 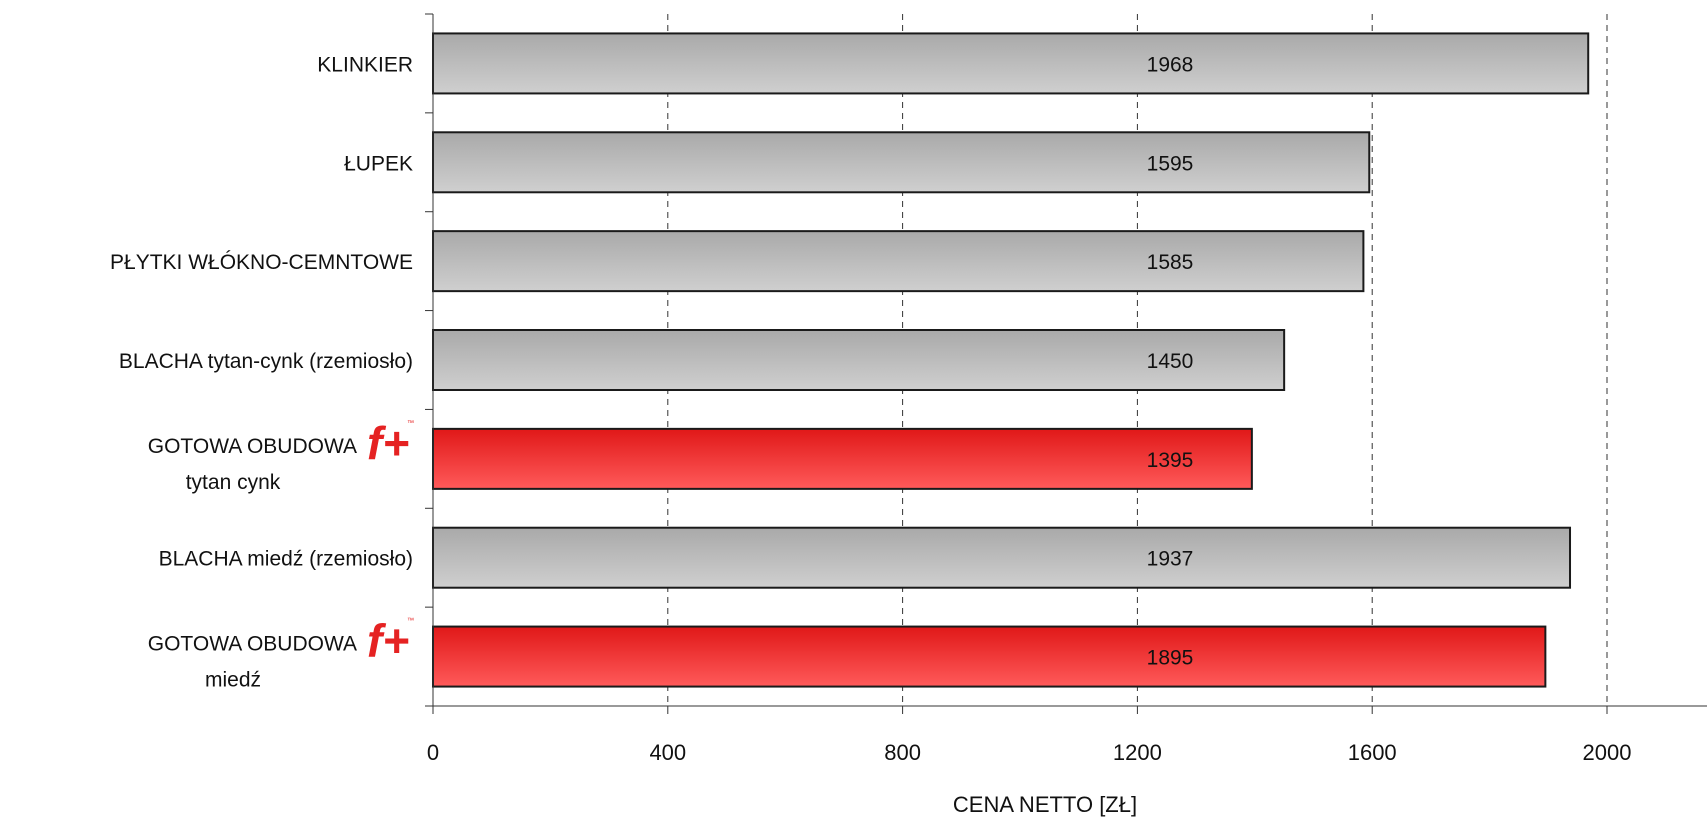 What do you see at coordinates (1607, 752) in the screenshot?
I see `x-tick-label-2000: 2000` at bounding box center [1607, 752].